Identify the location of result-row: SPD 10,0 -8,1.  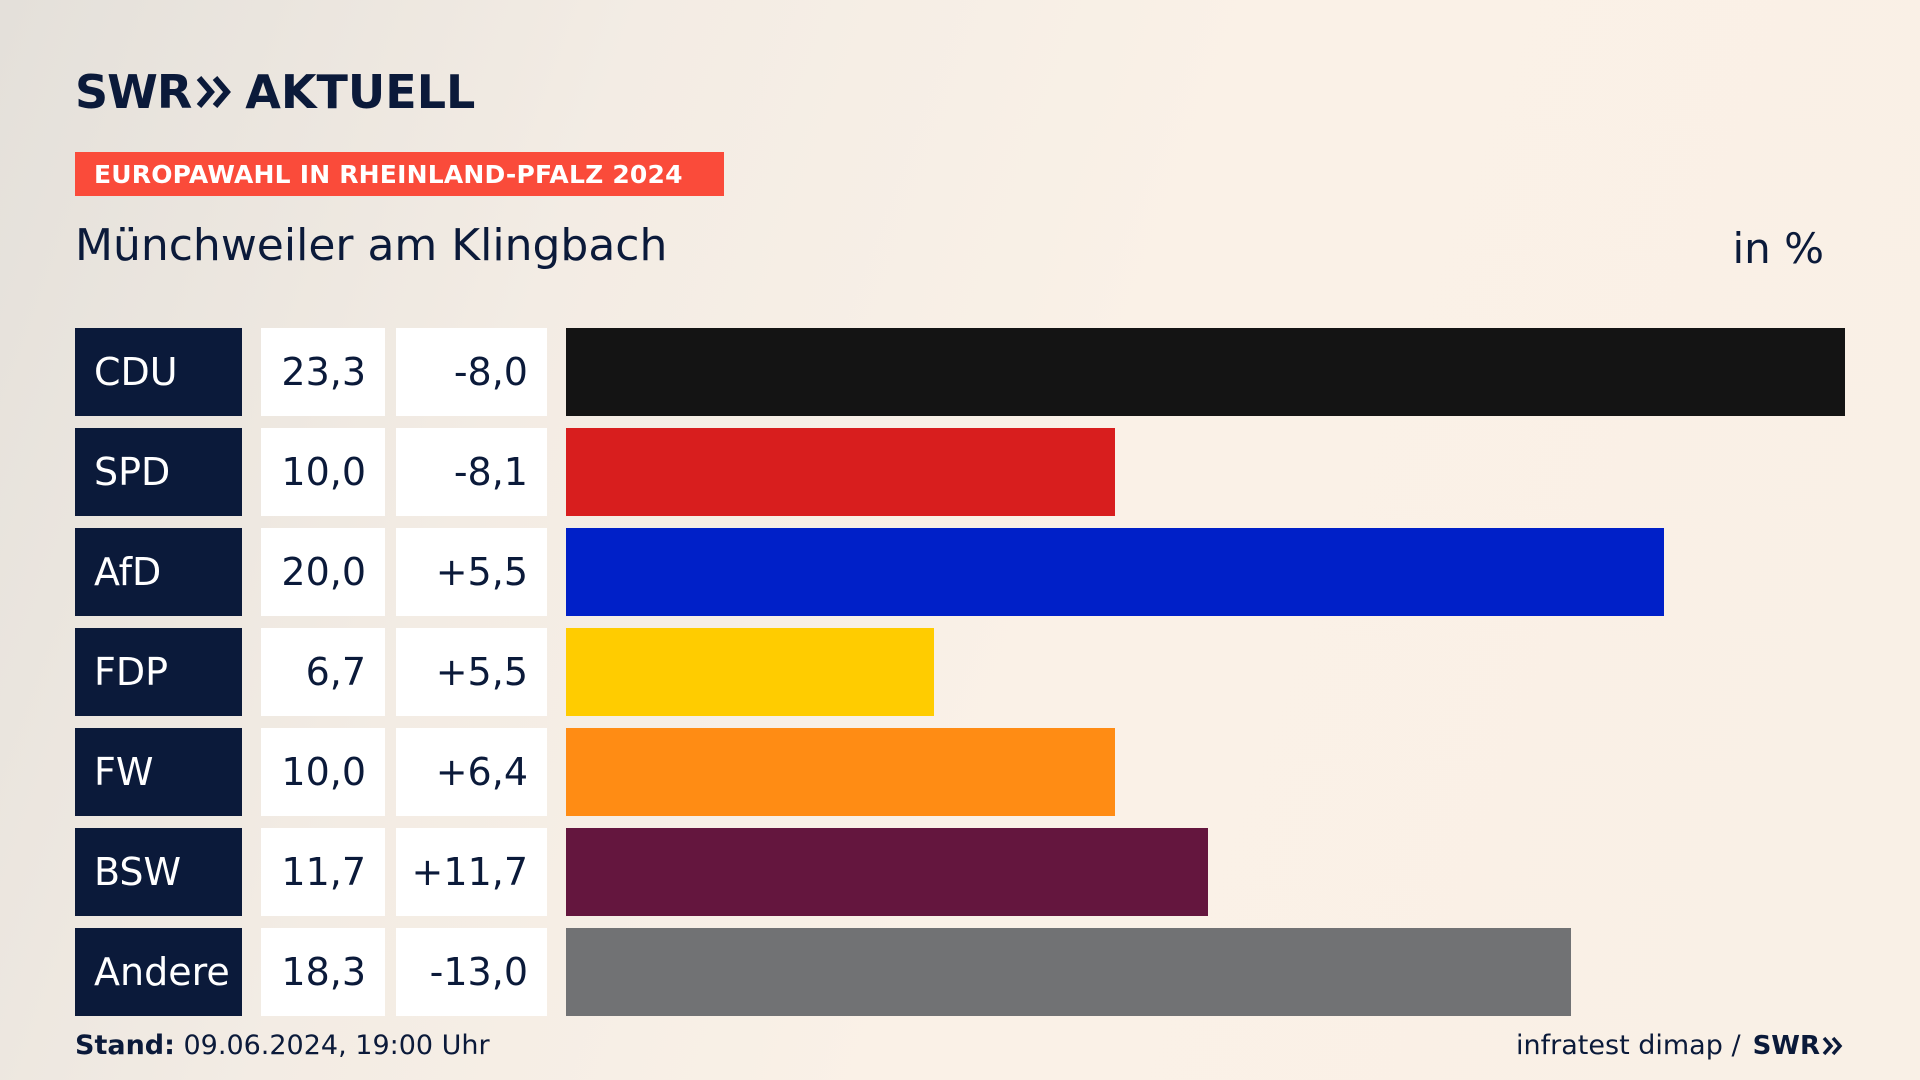
(960, 472).